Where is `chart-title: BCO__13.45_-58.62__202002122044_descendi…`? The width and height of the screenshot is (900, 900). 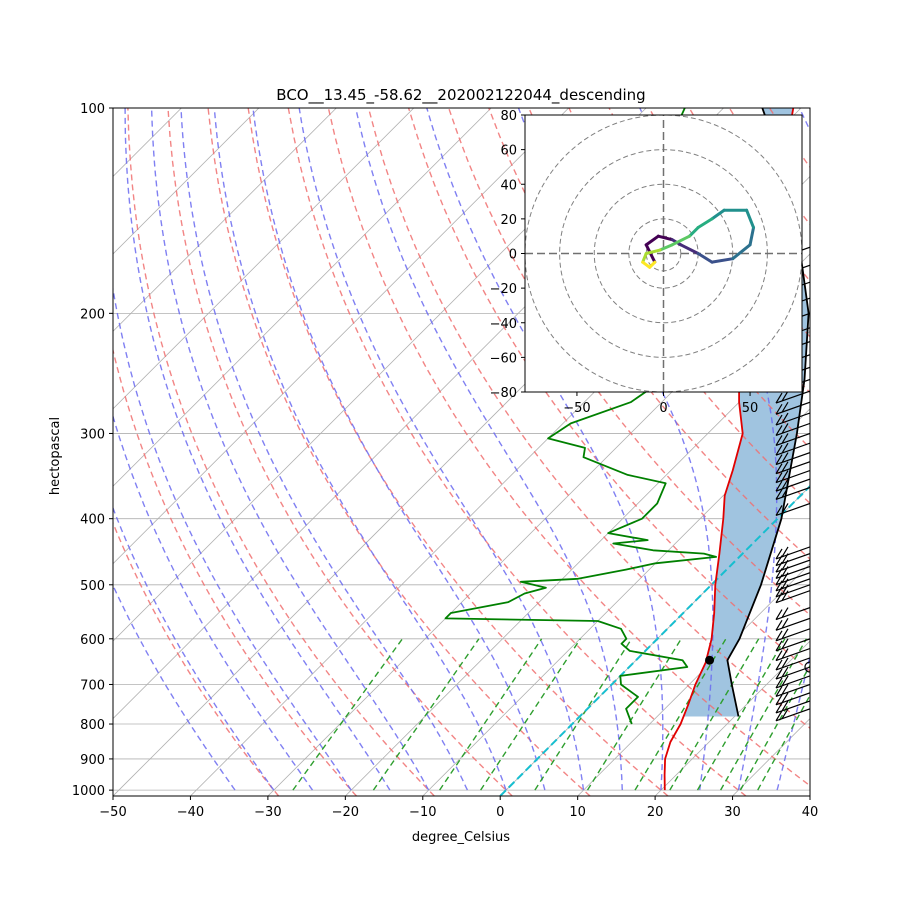 chart-title: BCO__13.45_-58.62__202002122044_descendi… is located at coordinates (460, 95).